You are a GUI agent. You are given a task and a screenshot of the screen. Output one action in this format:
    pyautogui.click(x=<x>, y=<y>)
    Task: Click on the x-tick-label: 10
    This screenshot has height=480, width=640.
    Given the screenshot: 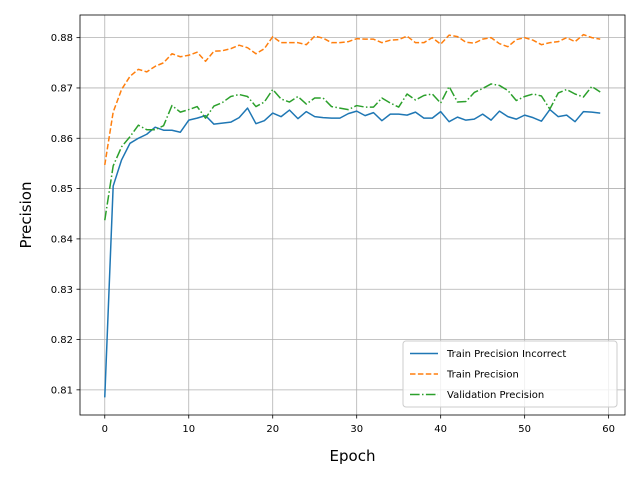 What is the action you would take?
    pyautogui.click(x=188, y=429)
    